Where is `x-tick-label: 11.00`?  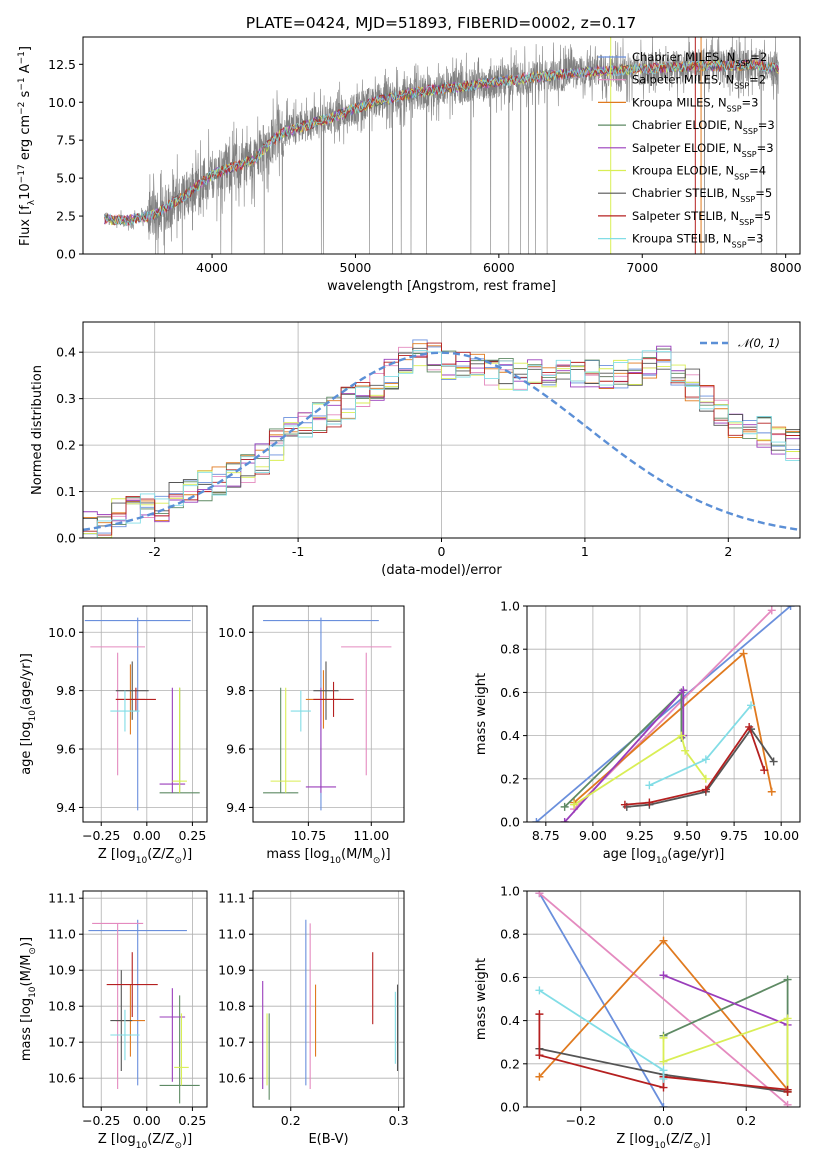
x-tick-label: 11.00 is located at coordinates (371, 835).